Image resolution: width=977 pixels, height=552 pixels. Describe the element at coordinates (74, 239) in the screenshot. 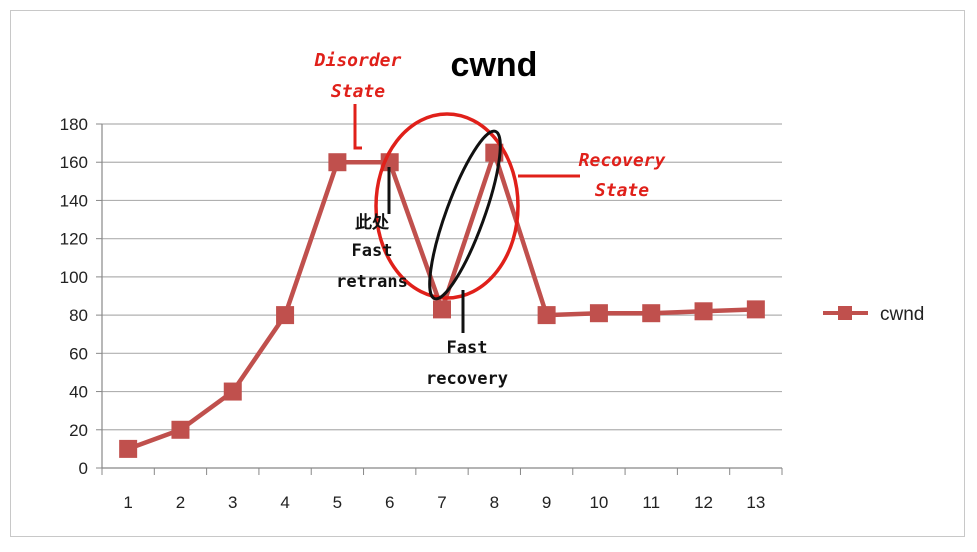

I see `y-tick-label: 120` at that location.